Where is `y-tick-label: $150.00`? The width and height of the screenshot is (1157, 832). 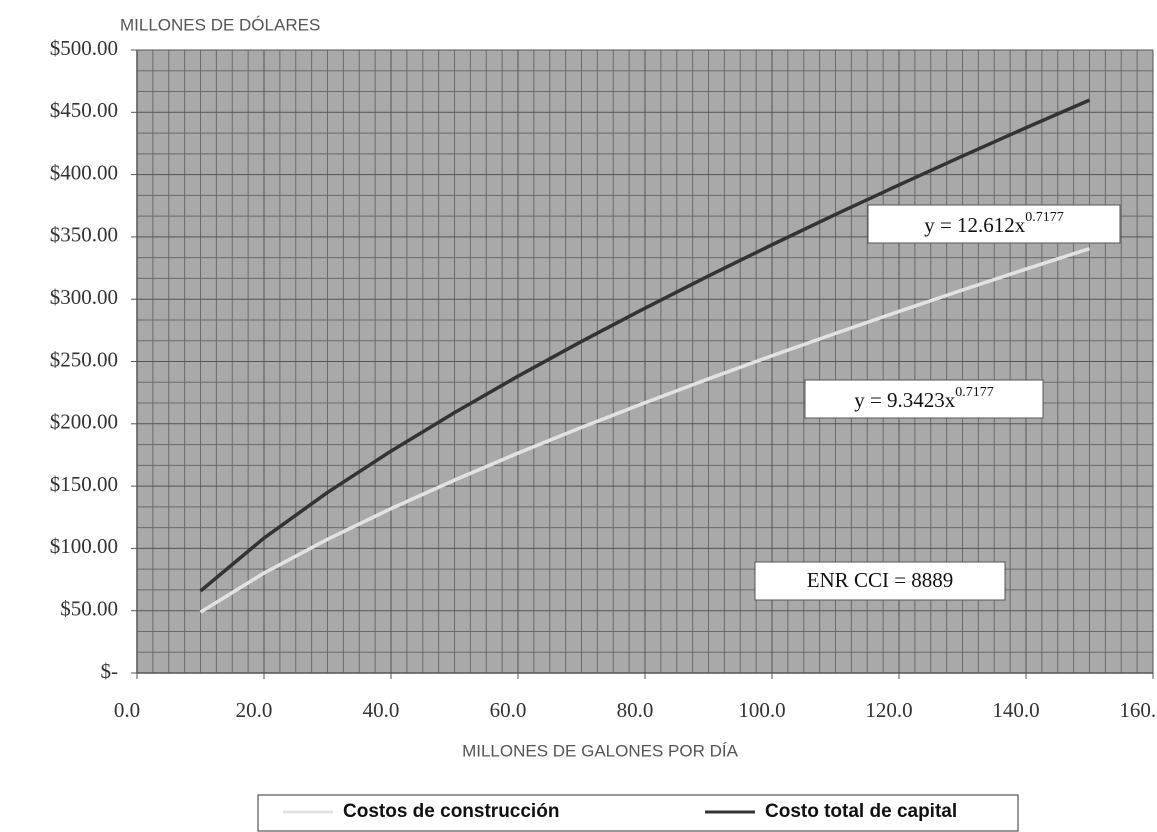 y-tick-label: $150.00 is located at coordinates (84, 484).